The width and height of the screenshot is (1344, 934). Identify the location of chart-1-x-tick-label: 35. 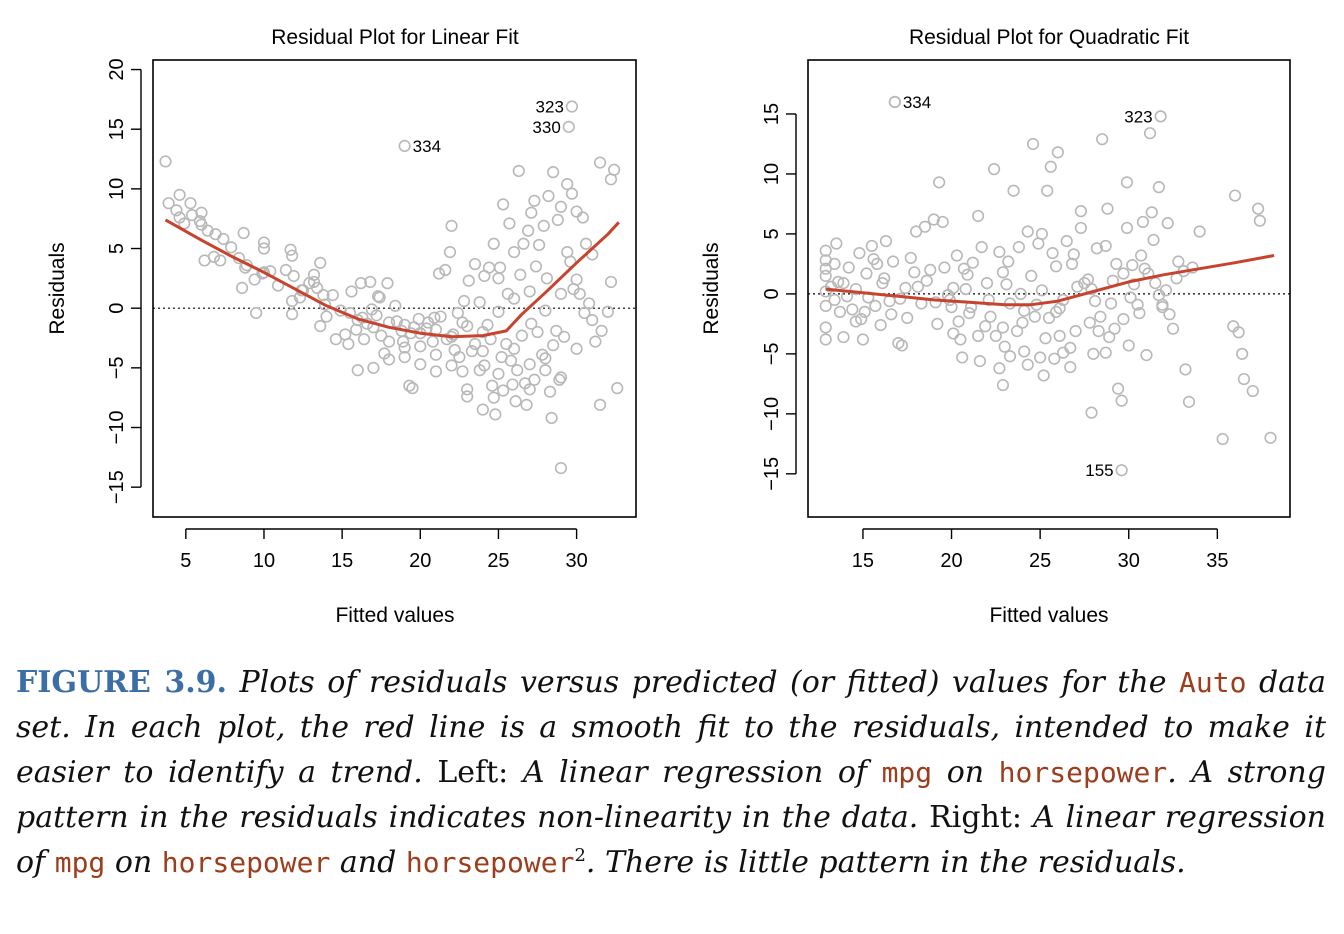
(1217, 561).